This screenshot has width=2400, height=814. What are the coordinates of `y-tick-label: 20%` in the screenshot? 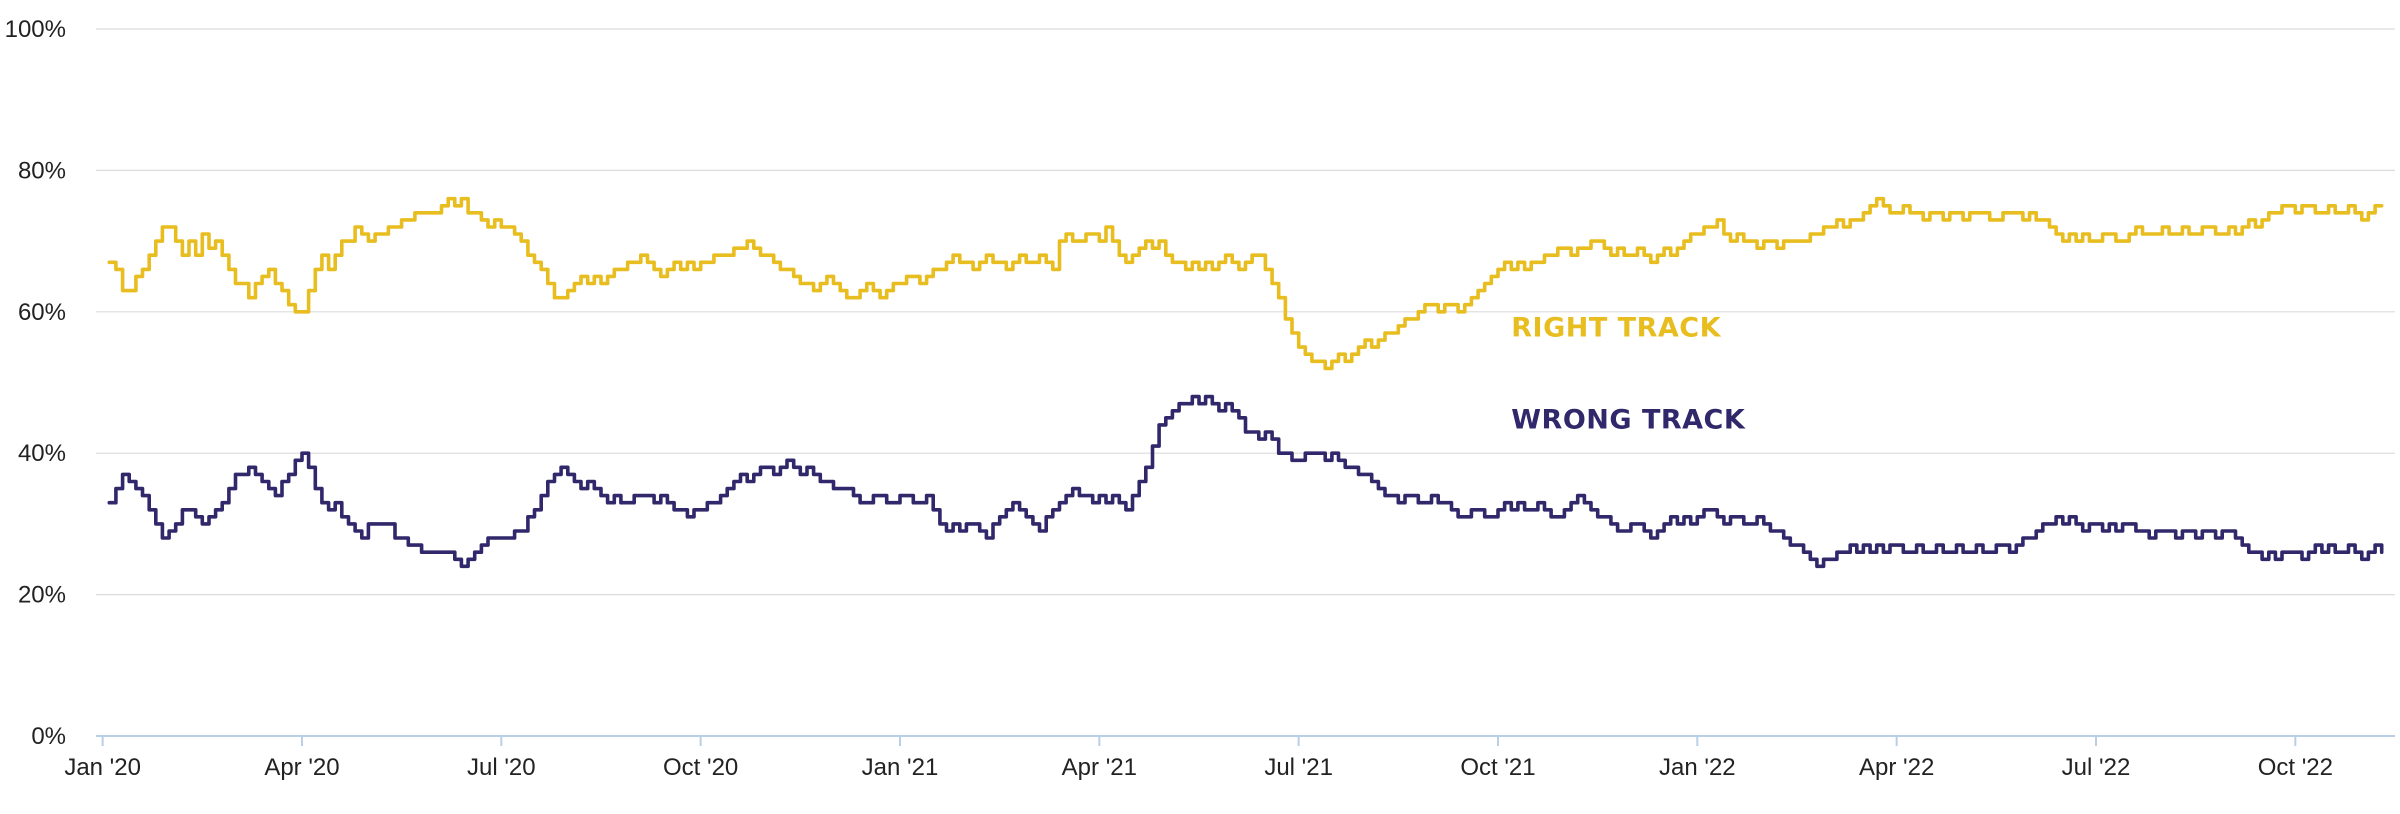 It's located at (42, 595).